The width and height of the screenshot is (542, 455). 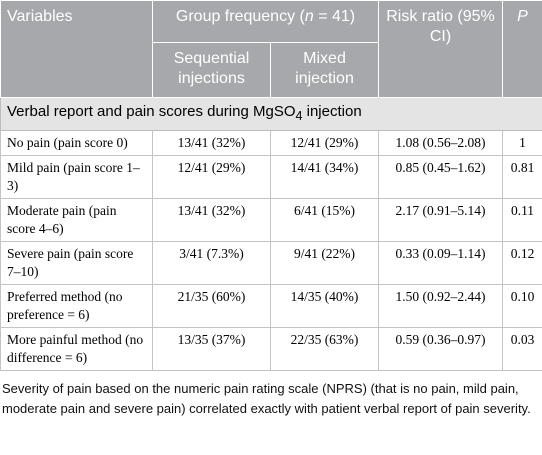 What do you see at coordinates (76, 349) in the screenshot?
I see `variable-cell: More painful method (no difference = 6)` at bounding box center [76, 349].